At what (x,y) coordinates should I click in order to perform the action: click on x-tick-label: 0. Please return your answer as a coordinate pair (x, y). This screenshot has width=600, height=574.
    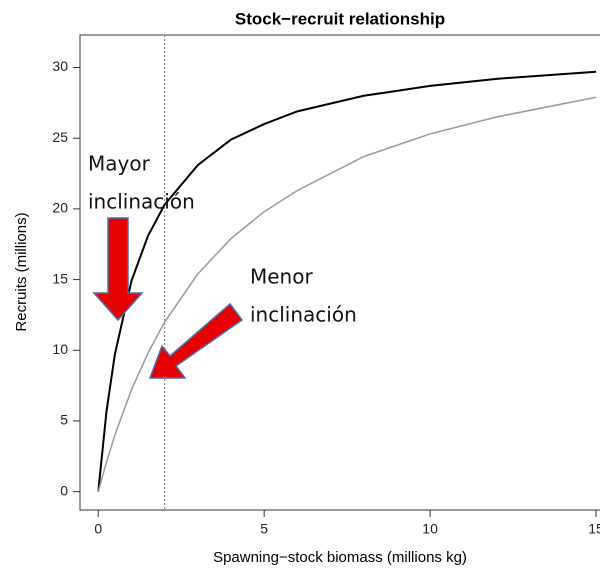
    Looking at the image, I should click on (98, 529).